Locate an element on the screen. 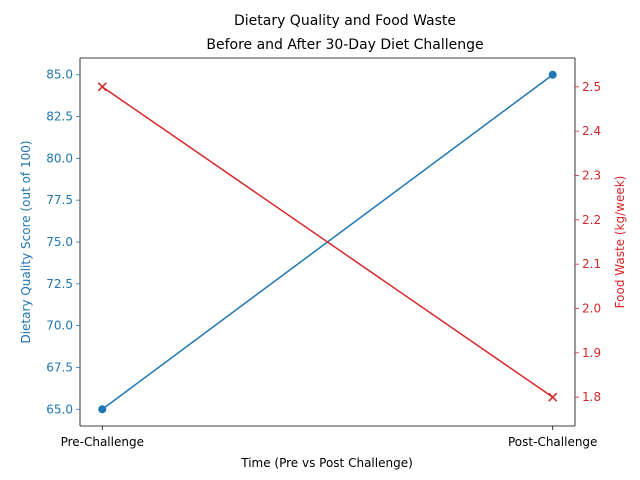 The width and height of the screenshot is (640, 480). right-tick-label: 2.0 is located at coordinates (591, 309).